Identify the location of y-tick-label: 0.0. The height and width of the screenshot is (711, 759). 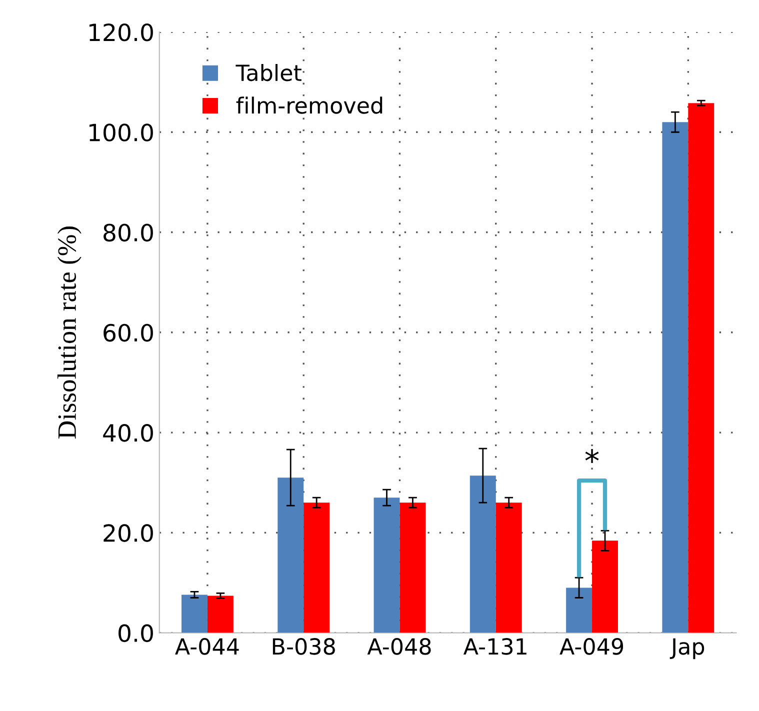
(135, 633).